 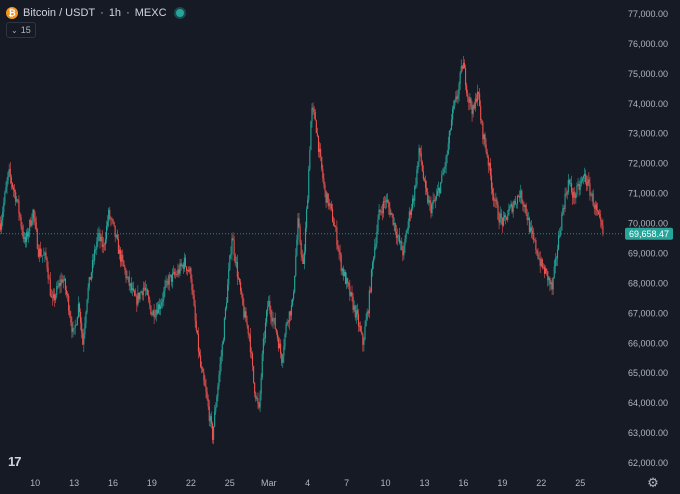 What do you see at coordinates (307, 483) in the screenshot?
I see `x-axis: 10 13 16 19 22 25 Mar 4 7 10 13 16 19 22 25` at bounding box center [307, 483].